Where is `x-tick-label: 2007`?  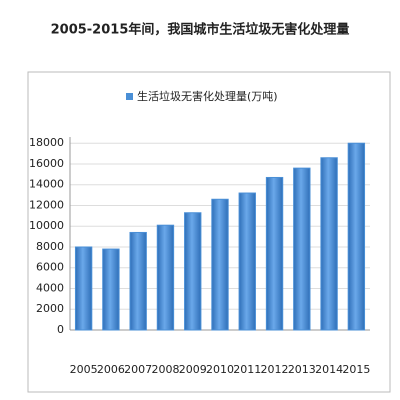
x-tick-label: 2007 is located at coordinates (138, 369).